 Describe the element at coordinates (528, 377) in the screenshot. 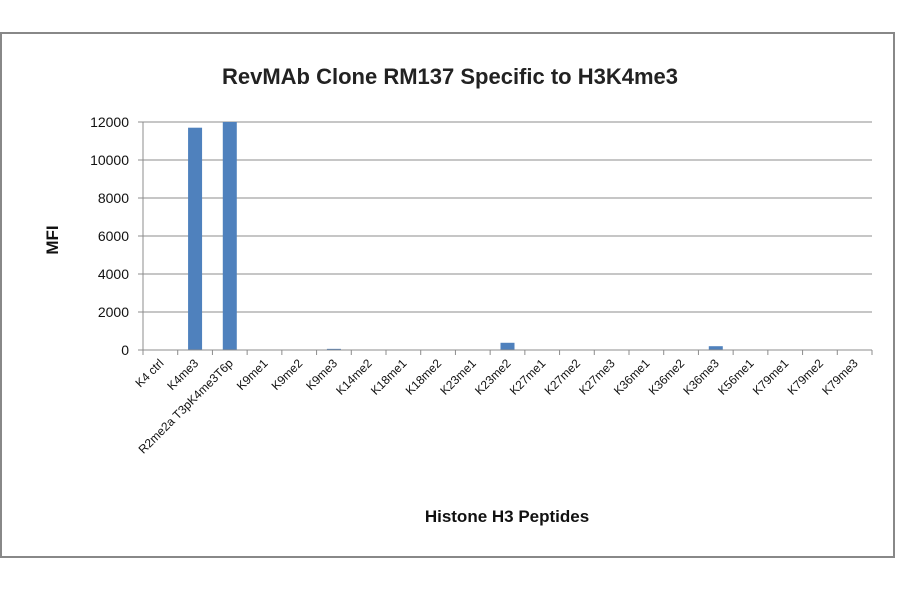

I see `x-tick-label: K27me1` at that location.